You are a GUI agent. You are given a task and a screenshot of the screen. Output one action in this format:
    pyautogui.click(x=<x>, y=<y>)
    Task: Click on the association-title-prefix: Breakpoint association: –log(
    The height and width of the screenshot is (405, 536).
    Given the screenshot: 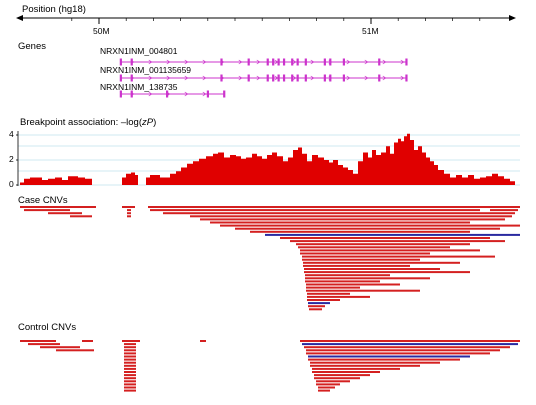 What is the action you would take?
    pyautogui.click(x=81, y=122)
    